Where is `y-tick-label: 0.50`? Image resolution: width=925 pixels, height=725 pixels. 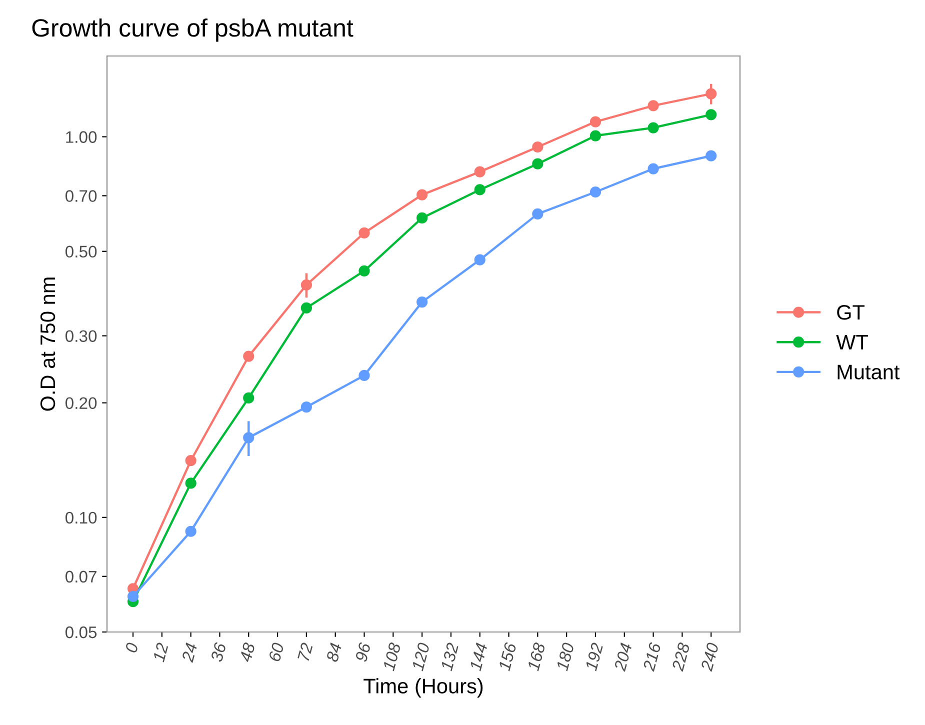
y-tick-label: 0.50 is located at coordinates (81, 252).